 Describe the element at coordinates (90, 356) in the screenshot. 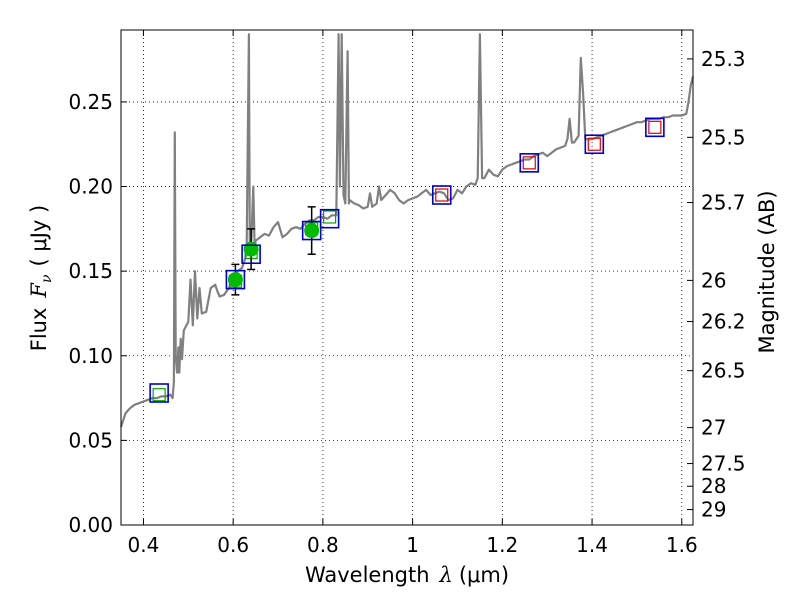

I see `y-tick-label: 0.10` at that location.